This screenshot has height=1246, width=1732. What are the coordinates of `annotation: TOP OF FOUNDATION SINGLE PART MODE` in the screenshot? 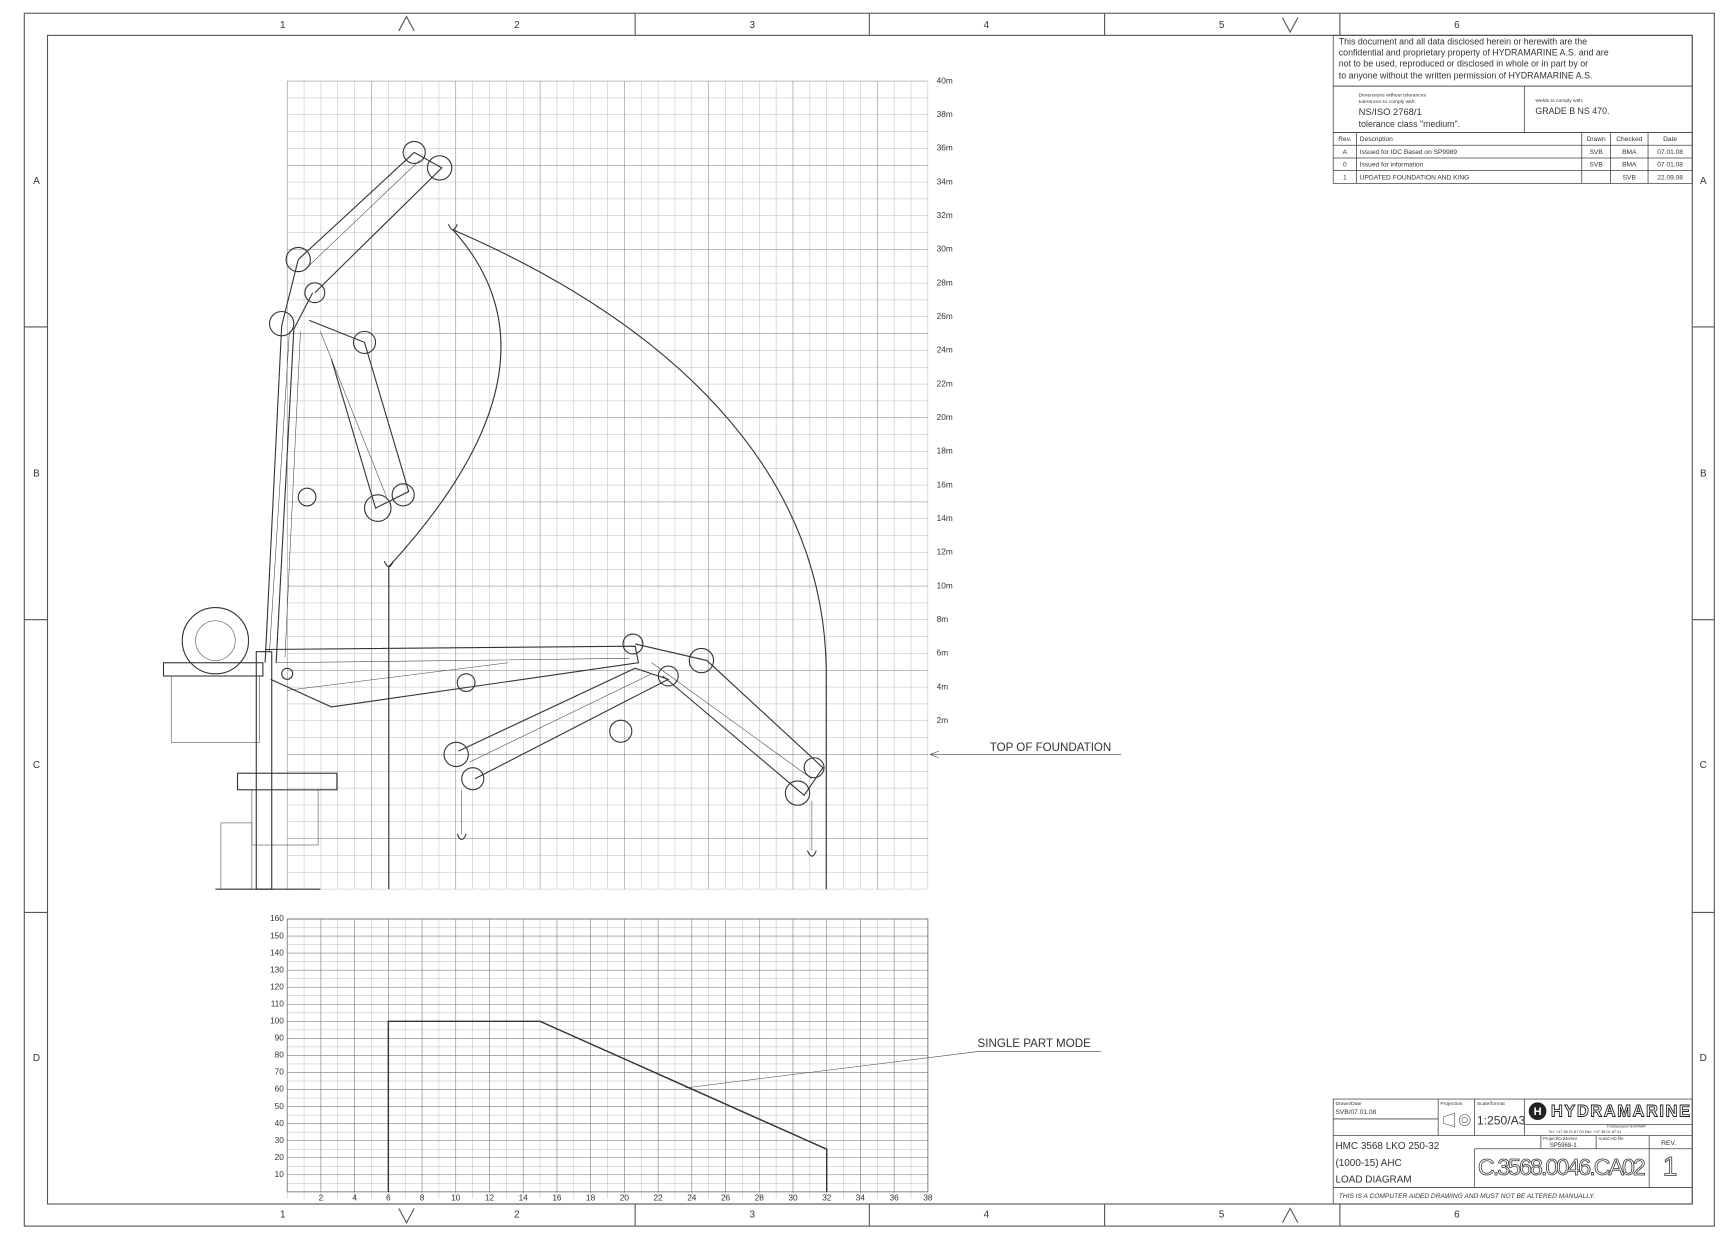 It's located at (903, 915).